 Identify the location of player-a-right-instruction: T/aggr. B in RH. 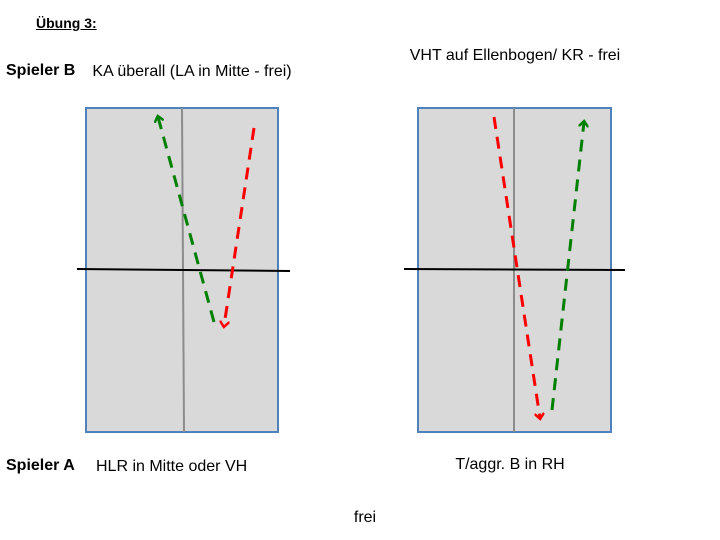
(510, 464).